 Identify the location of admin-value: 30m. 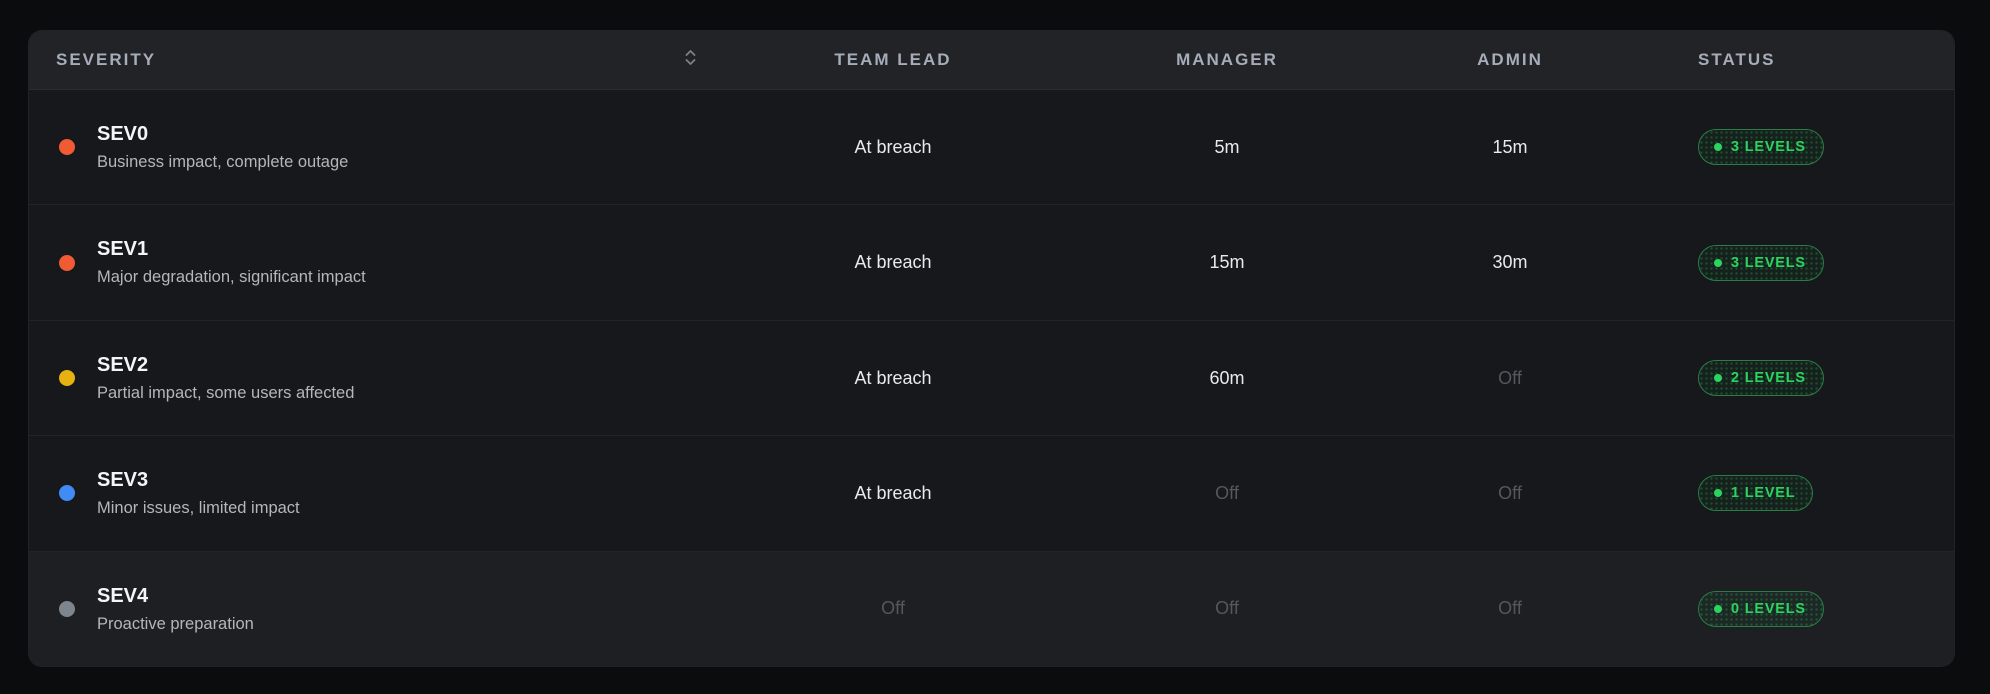
(1510, 262).